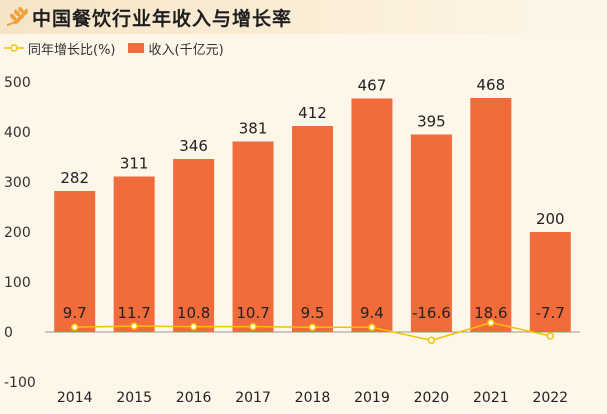 The image size is (607, 414). I want to click on bar-value-label: 381, so click(253, 129).